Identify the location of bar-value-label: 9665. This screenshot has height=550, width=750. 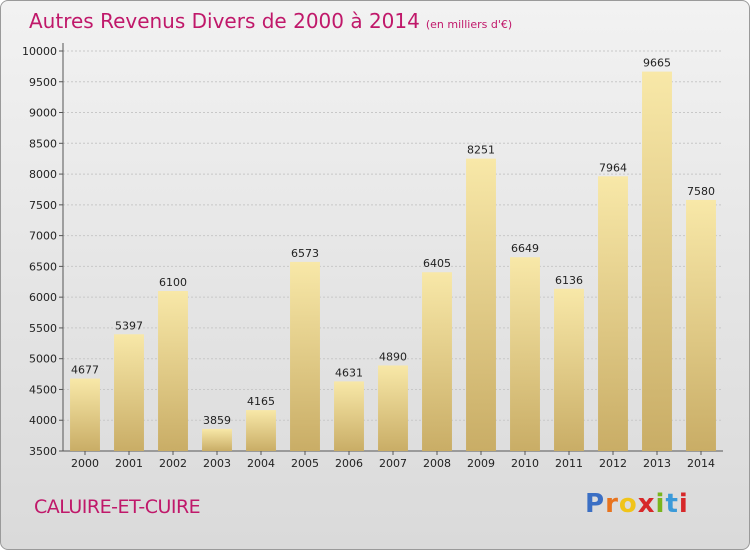
(657, 63).